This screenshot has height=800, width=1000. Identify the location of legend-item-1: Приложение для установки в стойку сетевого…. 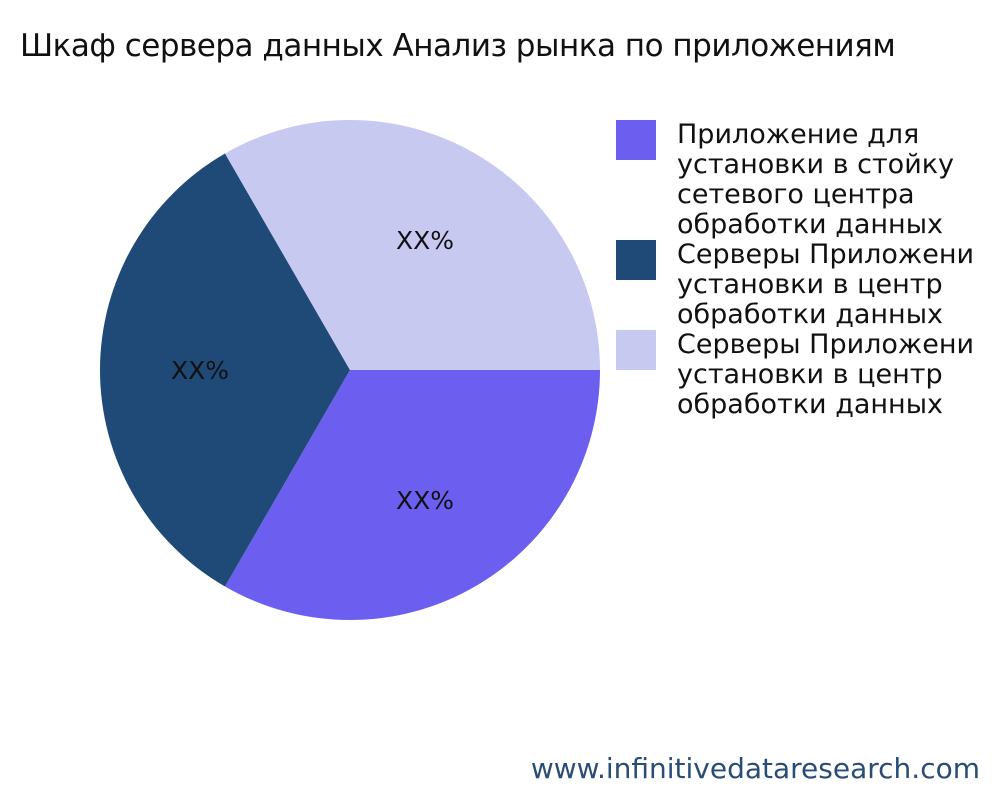
(808, 180).